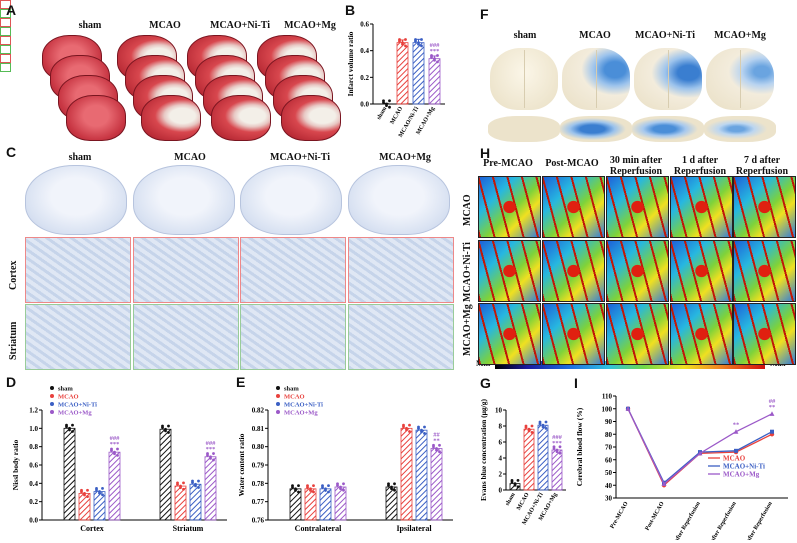 Image resolution: width=797 pixels, height=543 pixels. What do you see at coordinates (15, 465) in the screenshot?
I see `d-ylabel: Nissl body ratio` at bounding box center [15, 465].